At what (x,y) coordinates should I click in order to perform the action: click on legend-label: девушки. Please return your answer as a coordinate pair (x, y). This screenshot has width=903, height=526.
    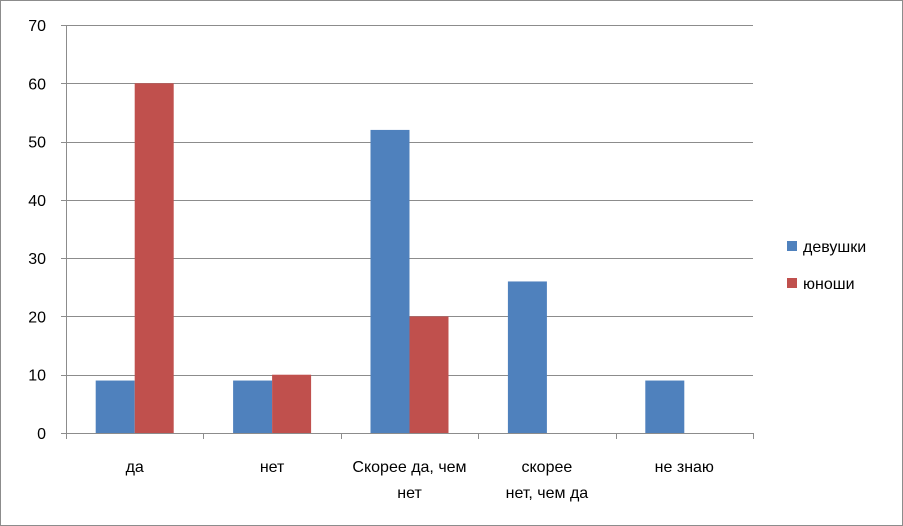
    Looking at the image, I should click on (834, 247).